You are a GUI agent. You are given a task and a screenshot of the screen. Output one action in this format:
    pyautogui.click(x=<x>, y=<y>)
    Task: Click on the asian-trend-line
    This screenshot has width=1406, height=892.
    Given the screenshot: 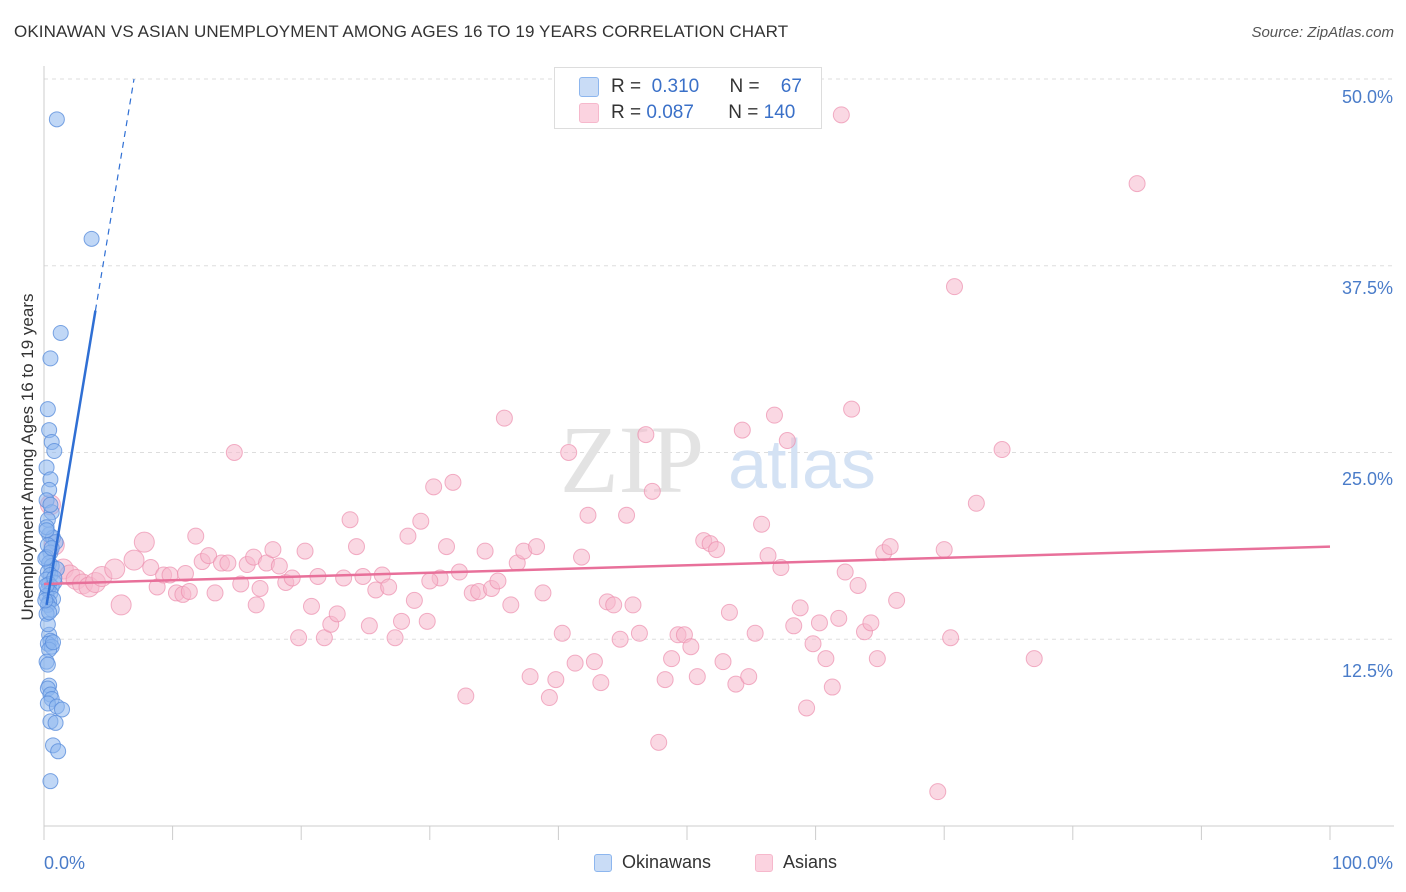 What is the action you would take?
    pyautogui.click(x=687, y=565)
    